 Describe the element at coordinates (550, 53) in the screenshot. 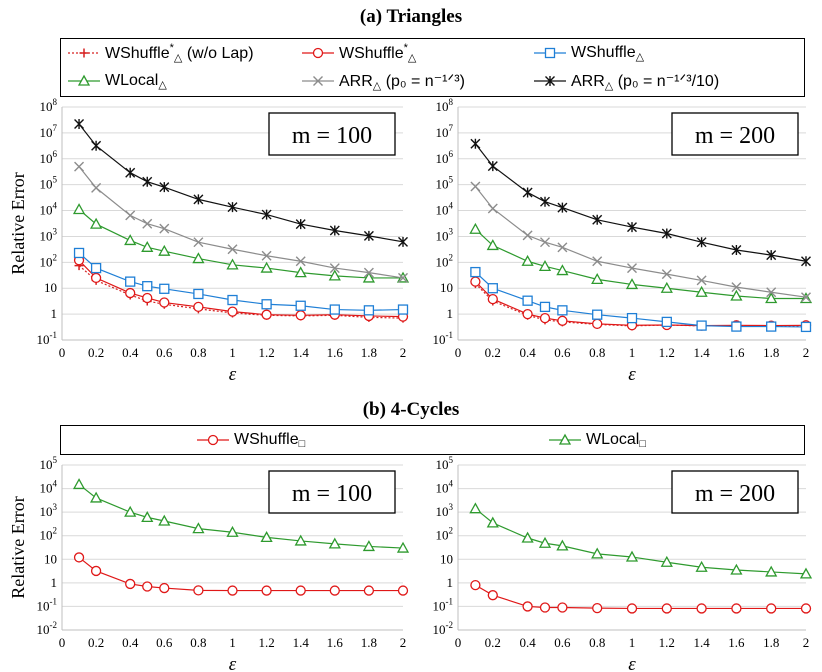

I see `square-marker-icon` at that location.